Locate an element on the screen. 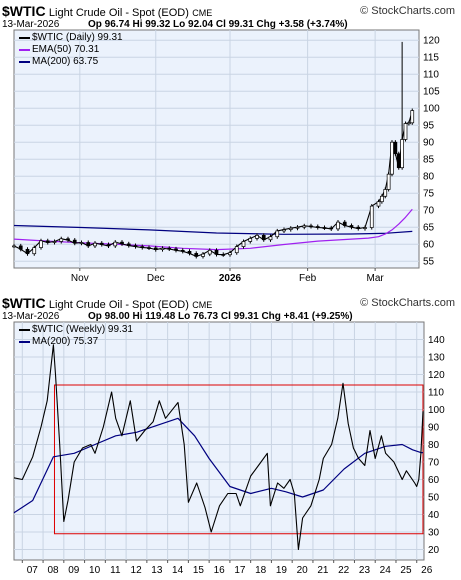 The width and height of the screenshot is (461, 580). x-tick-label: 16 is located at coordinates (220, 570).